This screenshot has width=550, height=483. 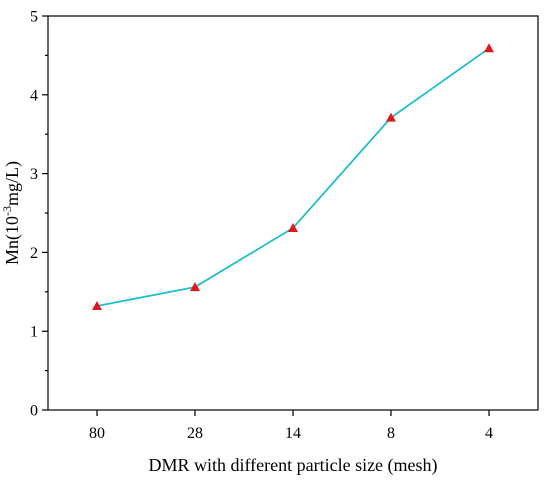 What do you see at coordinates (39, 214) in the screenshot?
I see `y-axis: 0 1 2 3 4 5` at bounding box center [39, 214].